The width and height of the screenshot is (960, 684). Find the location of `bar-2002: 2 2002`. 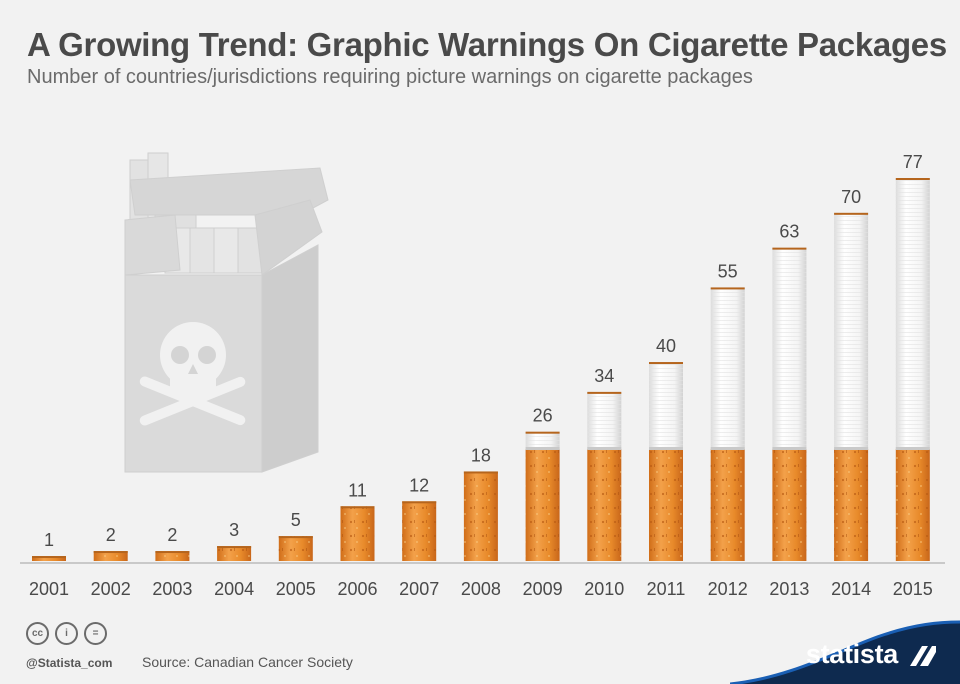

bar-2002: 2 2002 is located at coordinates (111, 562).